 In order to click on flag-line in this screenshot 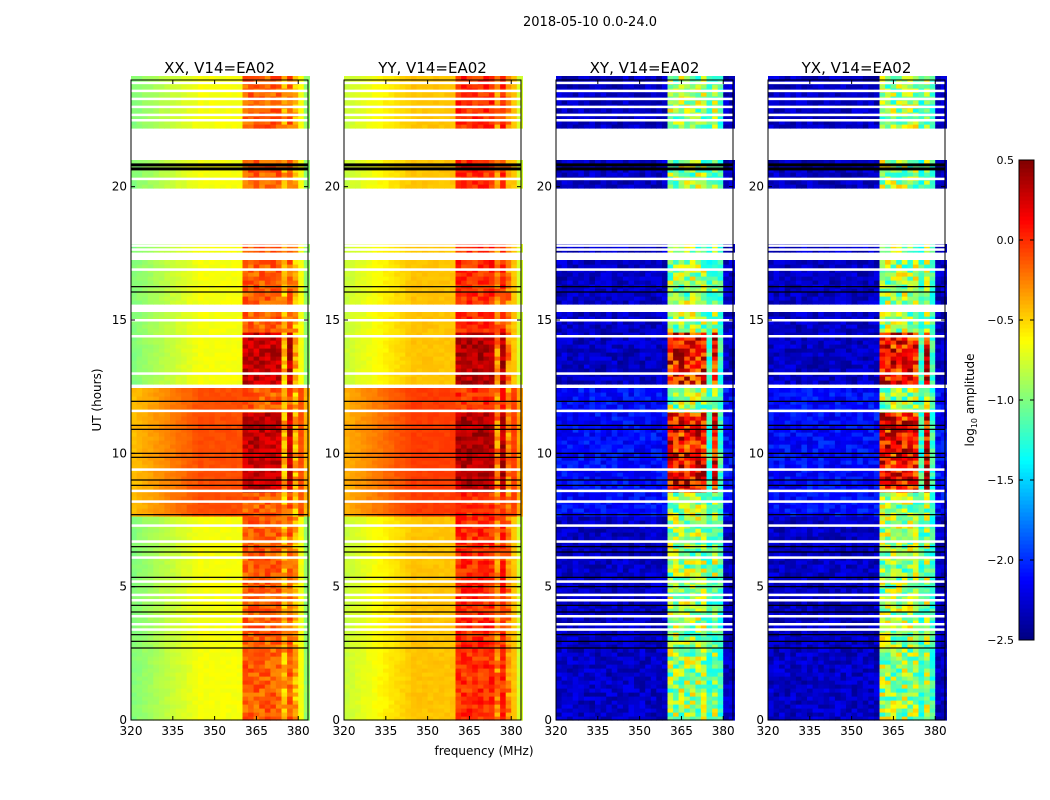, I will do `click(219, 577)`.